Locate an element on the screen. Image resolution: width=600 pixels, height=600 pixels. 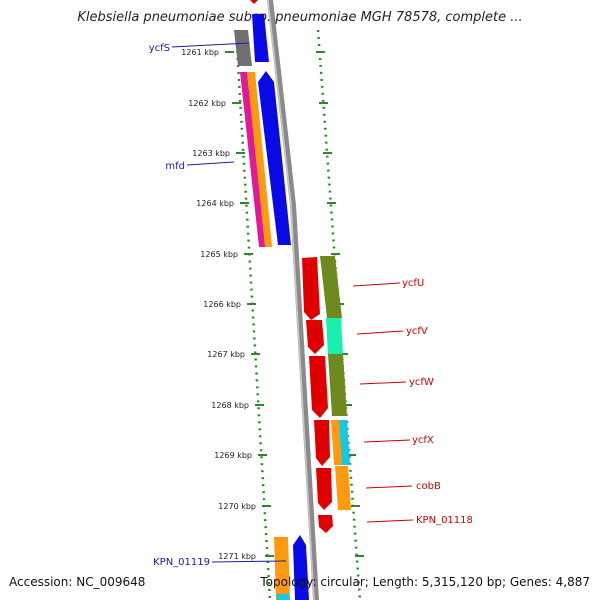
tick-label: 1271 kbp is located at coordinates (237, 556).